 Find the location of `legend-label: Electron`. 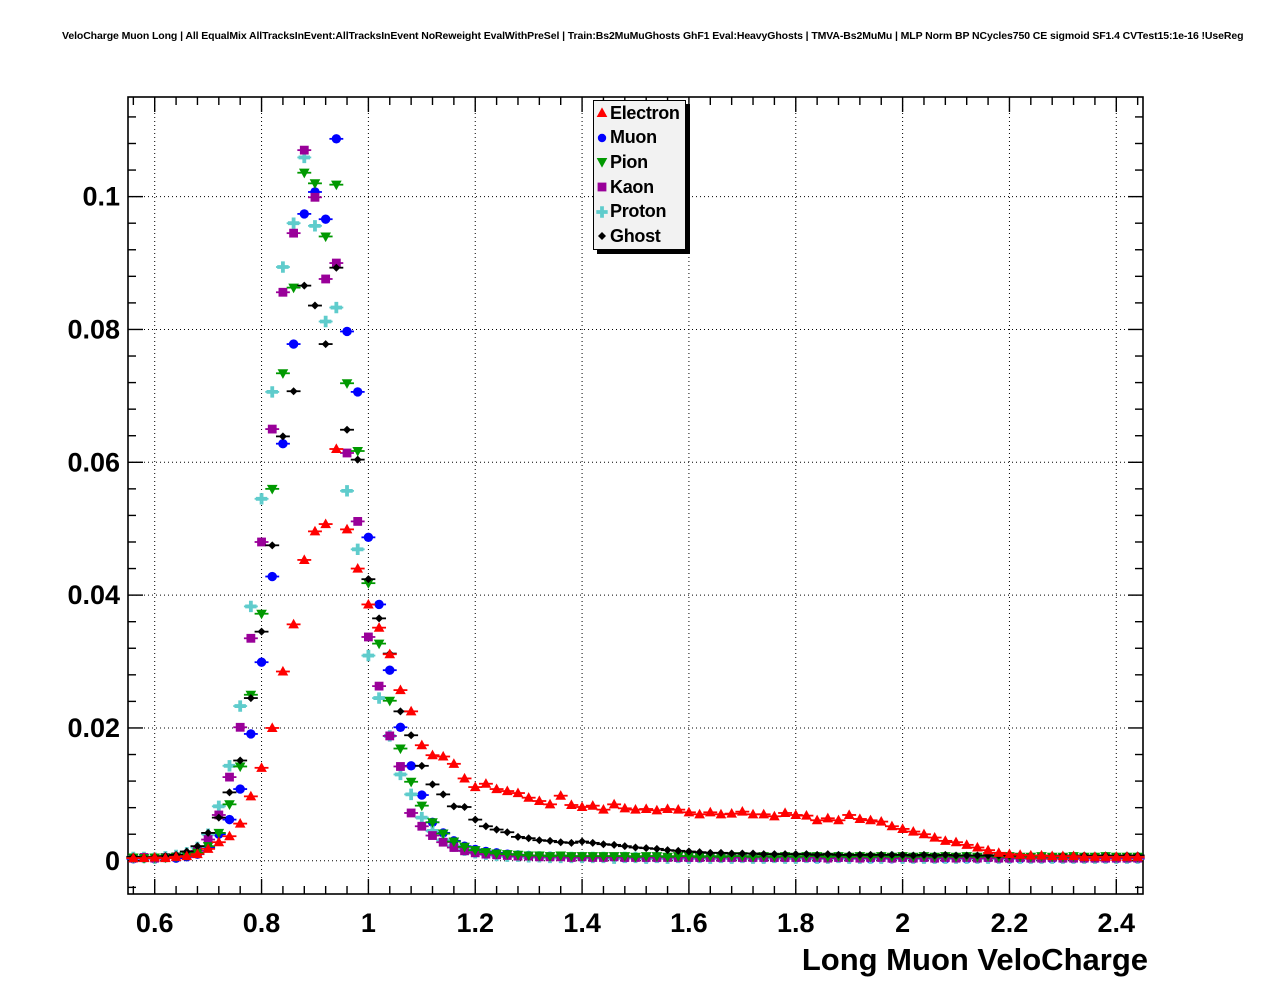

legend-label: Electron is located at coordinates (645, 112).